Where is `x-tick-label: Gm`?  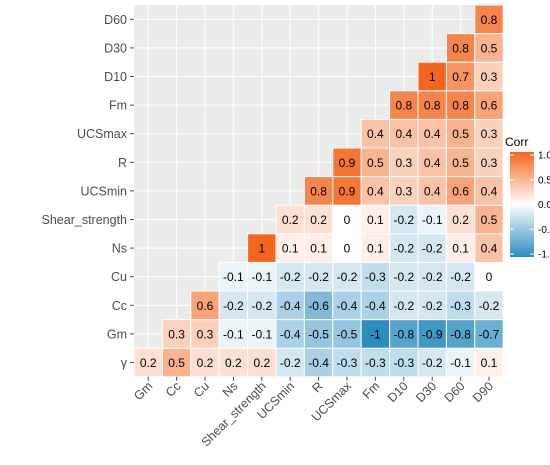
x-tick-label: Gm is located at coordinates (143, 391).